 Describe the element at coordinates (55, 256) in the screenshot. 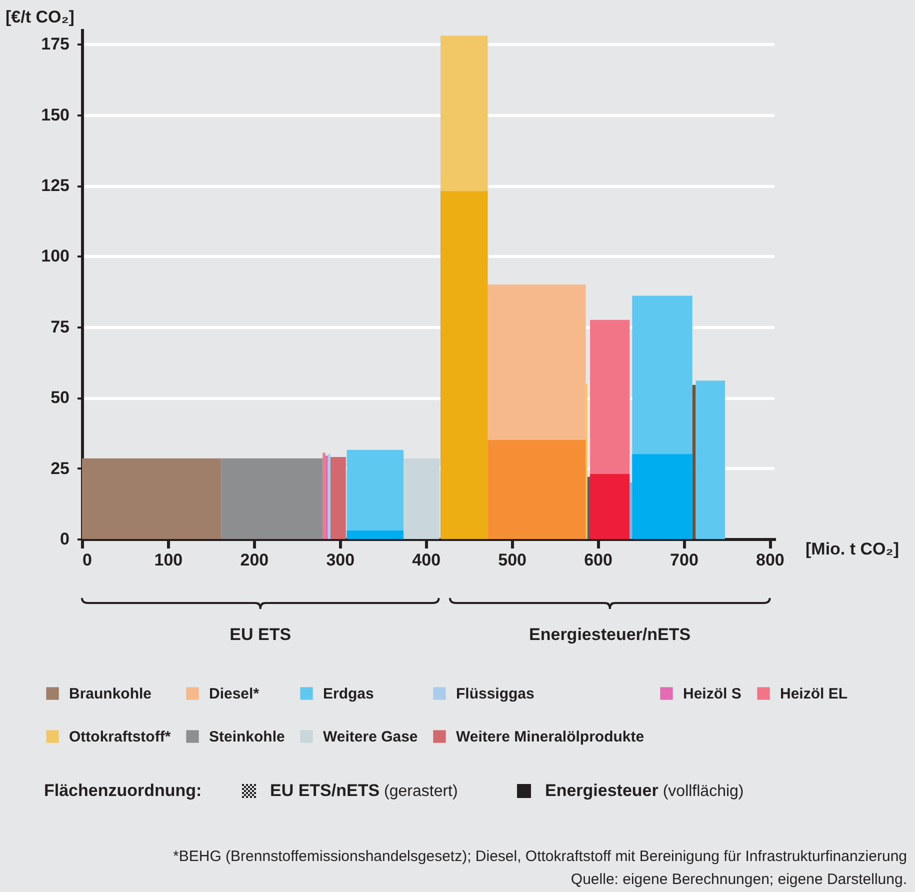

I see `y-tick-label: 100` at that location.